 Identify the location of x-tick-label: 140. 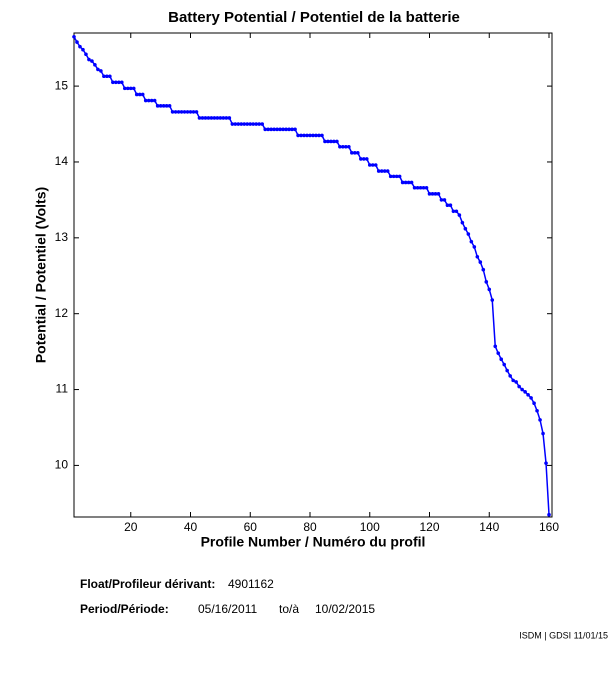
(489, 527).